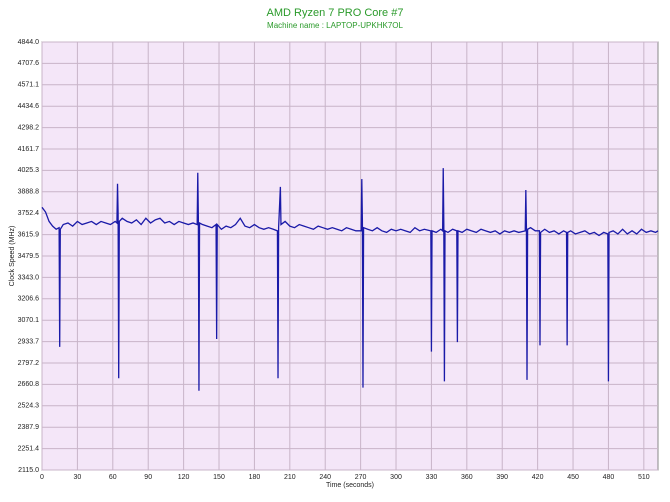  Describe the element at coordinates (467, 477) in the screenshot. I see `x-tick-label: 360` at that location.